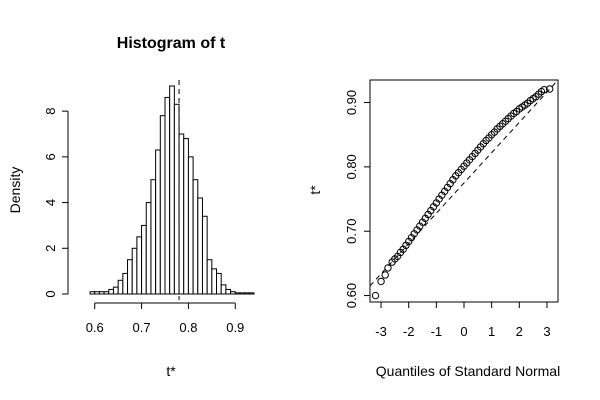 The image size is (600, 400). I want to click on qq-x-tick-label: 1, so click(491, 331).